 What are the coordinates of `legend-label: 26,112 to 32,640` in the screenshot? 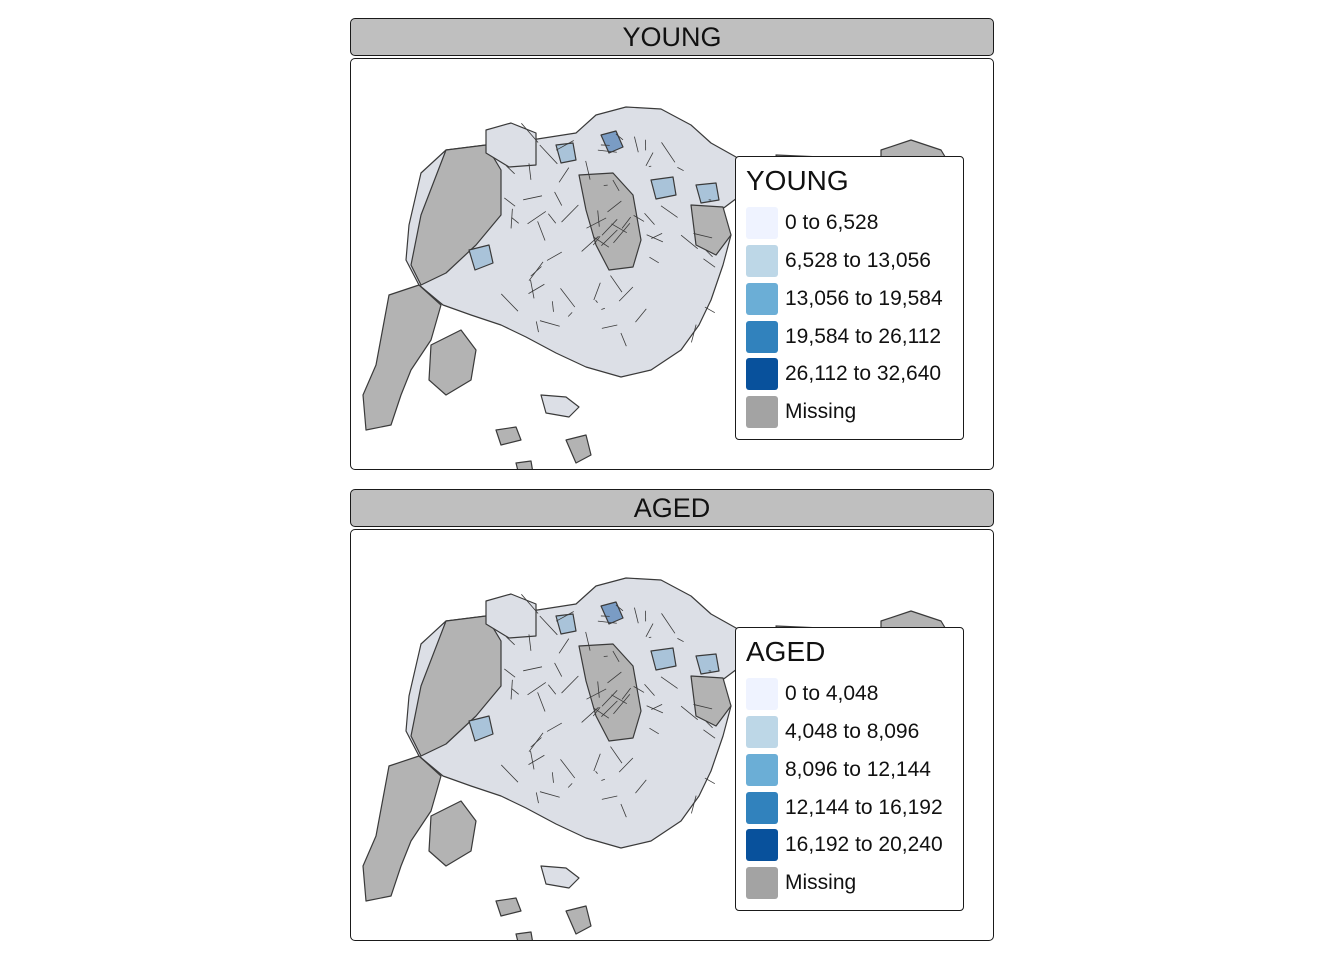 It's located at (863, 373).